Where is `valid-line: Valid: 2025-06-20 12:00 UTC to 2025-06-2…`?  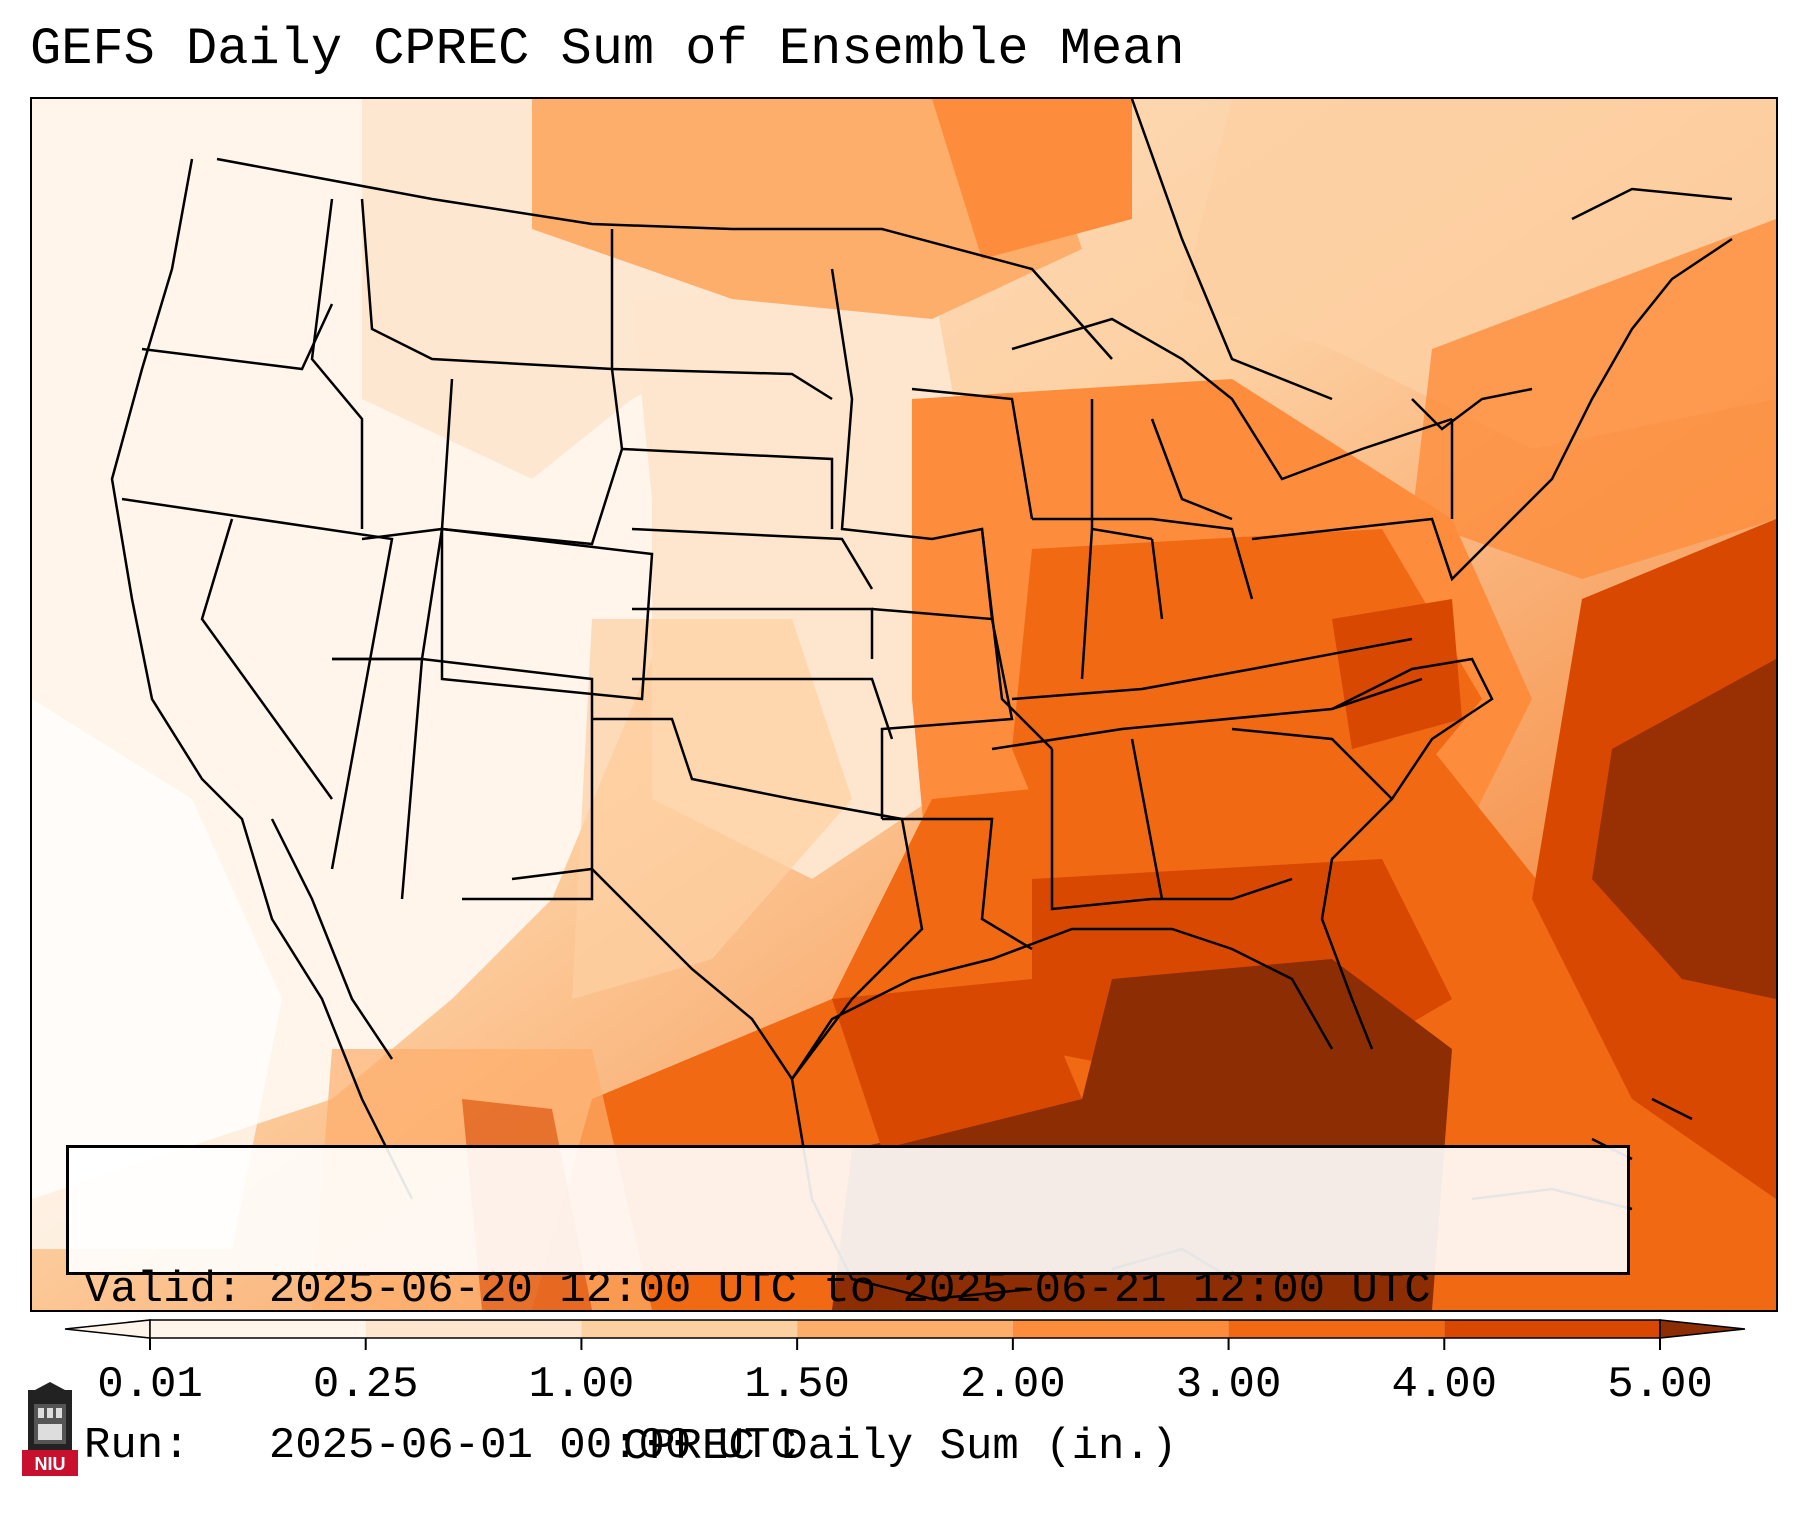 valid-line: Valid: 2025-06-20 12:00 UTC to 2025-06-2… is located at coordinates (855, 1290).